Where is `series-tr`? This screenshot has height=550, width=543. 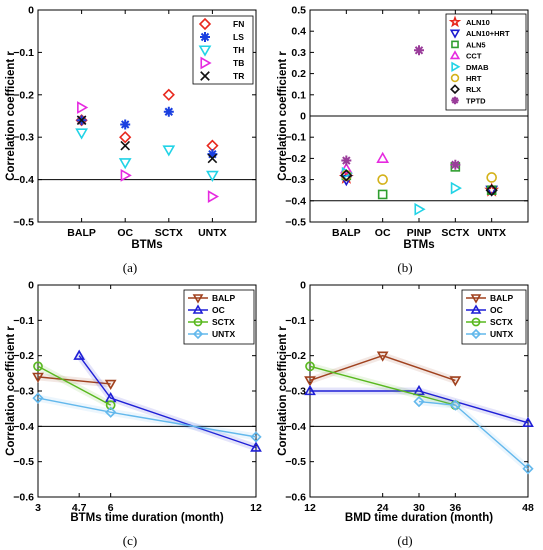
series-tr is located at coordinates (147, 139).